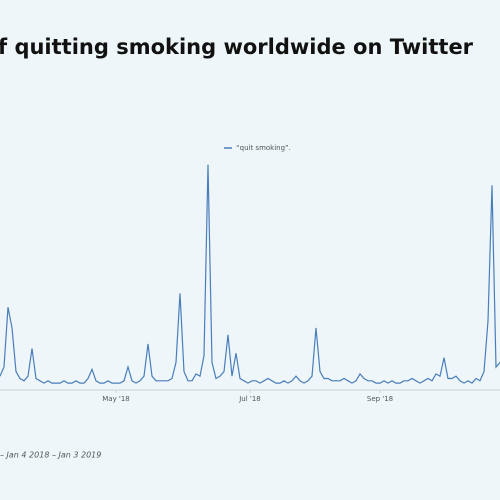  I want to click on x-tick-label: Jul '18, so click(249, 399).